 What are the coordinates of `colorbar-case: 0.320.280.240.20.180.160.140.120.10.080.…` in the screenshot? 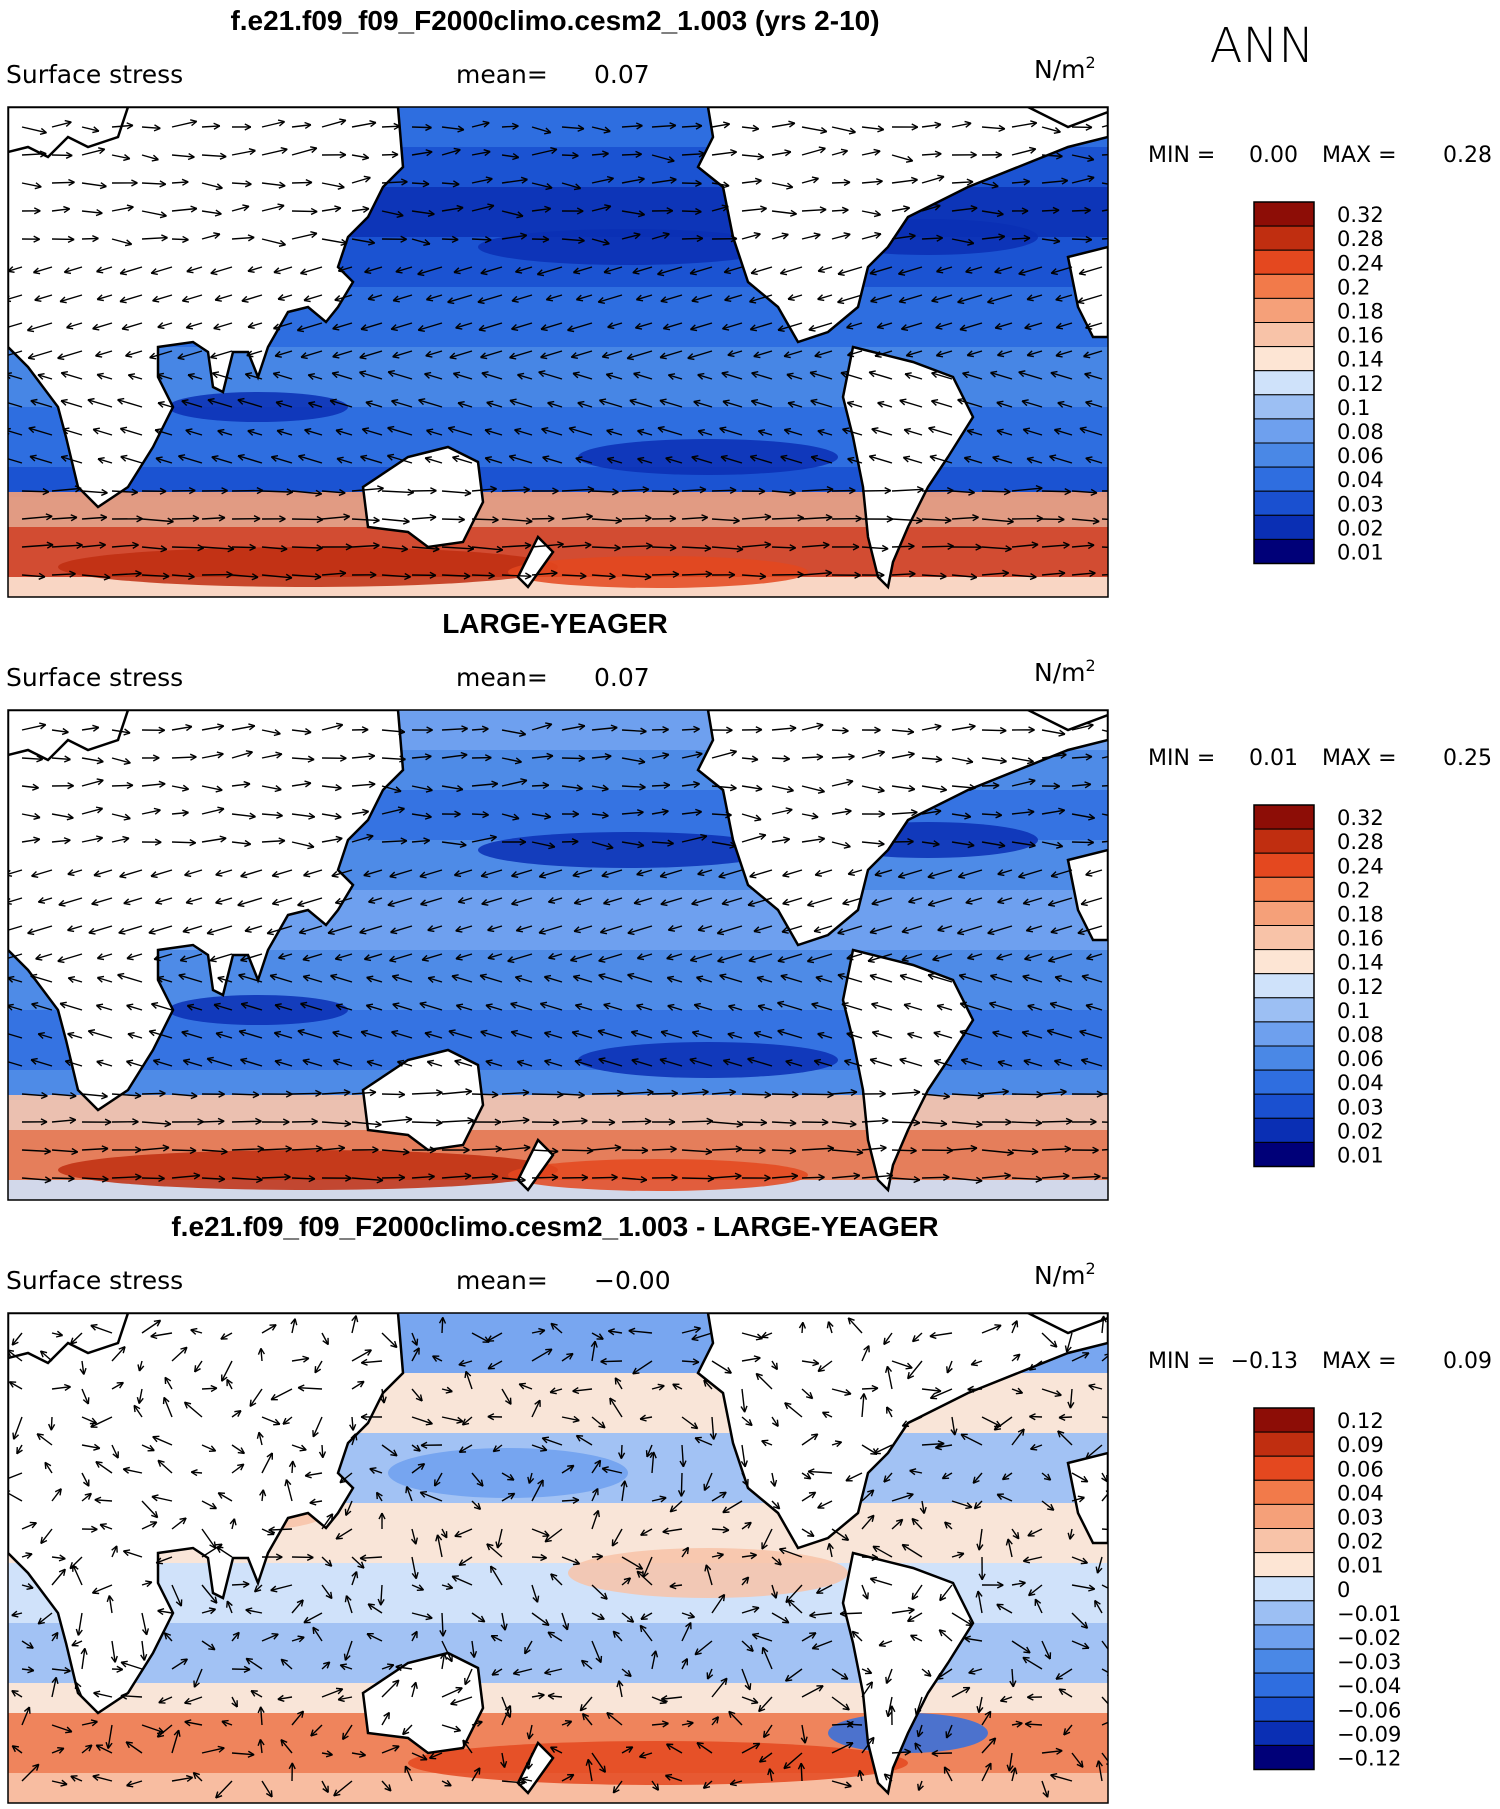 It's located at (1318, 383).